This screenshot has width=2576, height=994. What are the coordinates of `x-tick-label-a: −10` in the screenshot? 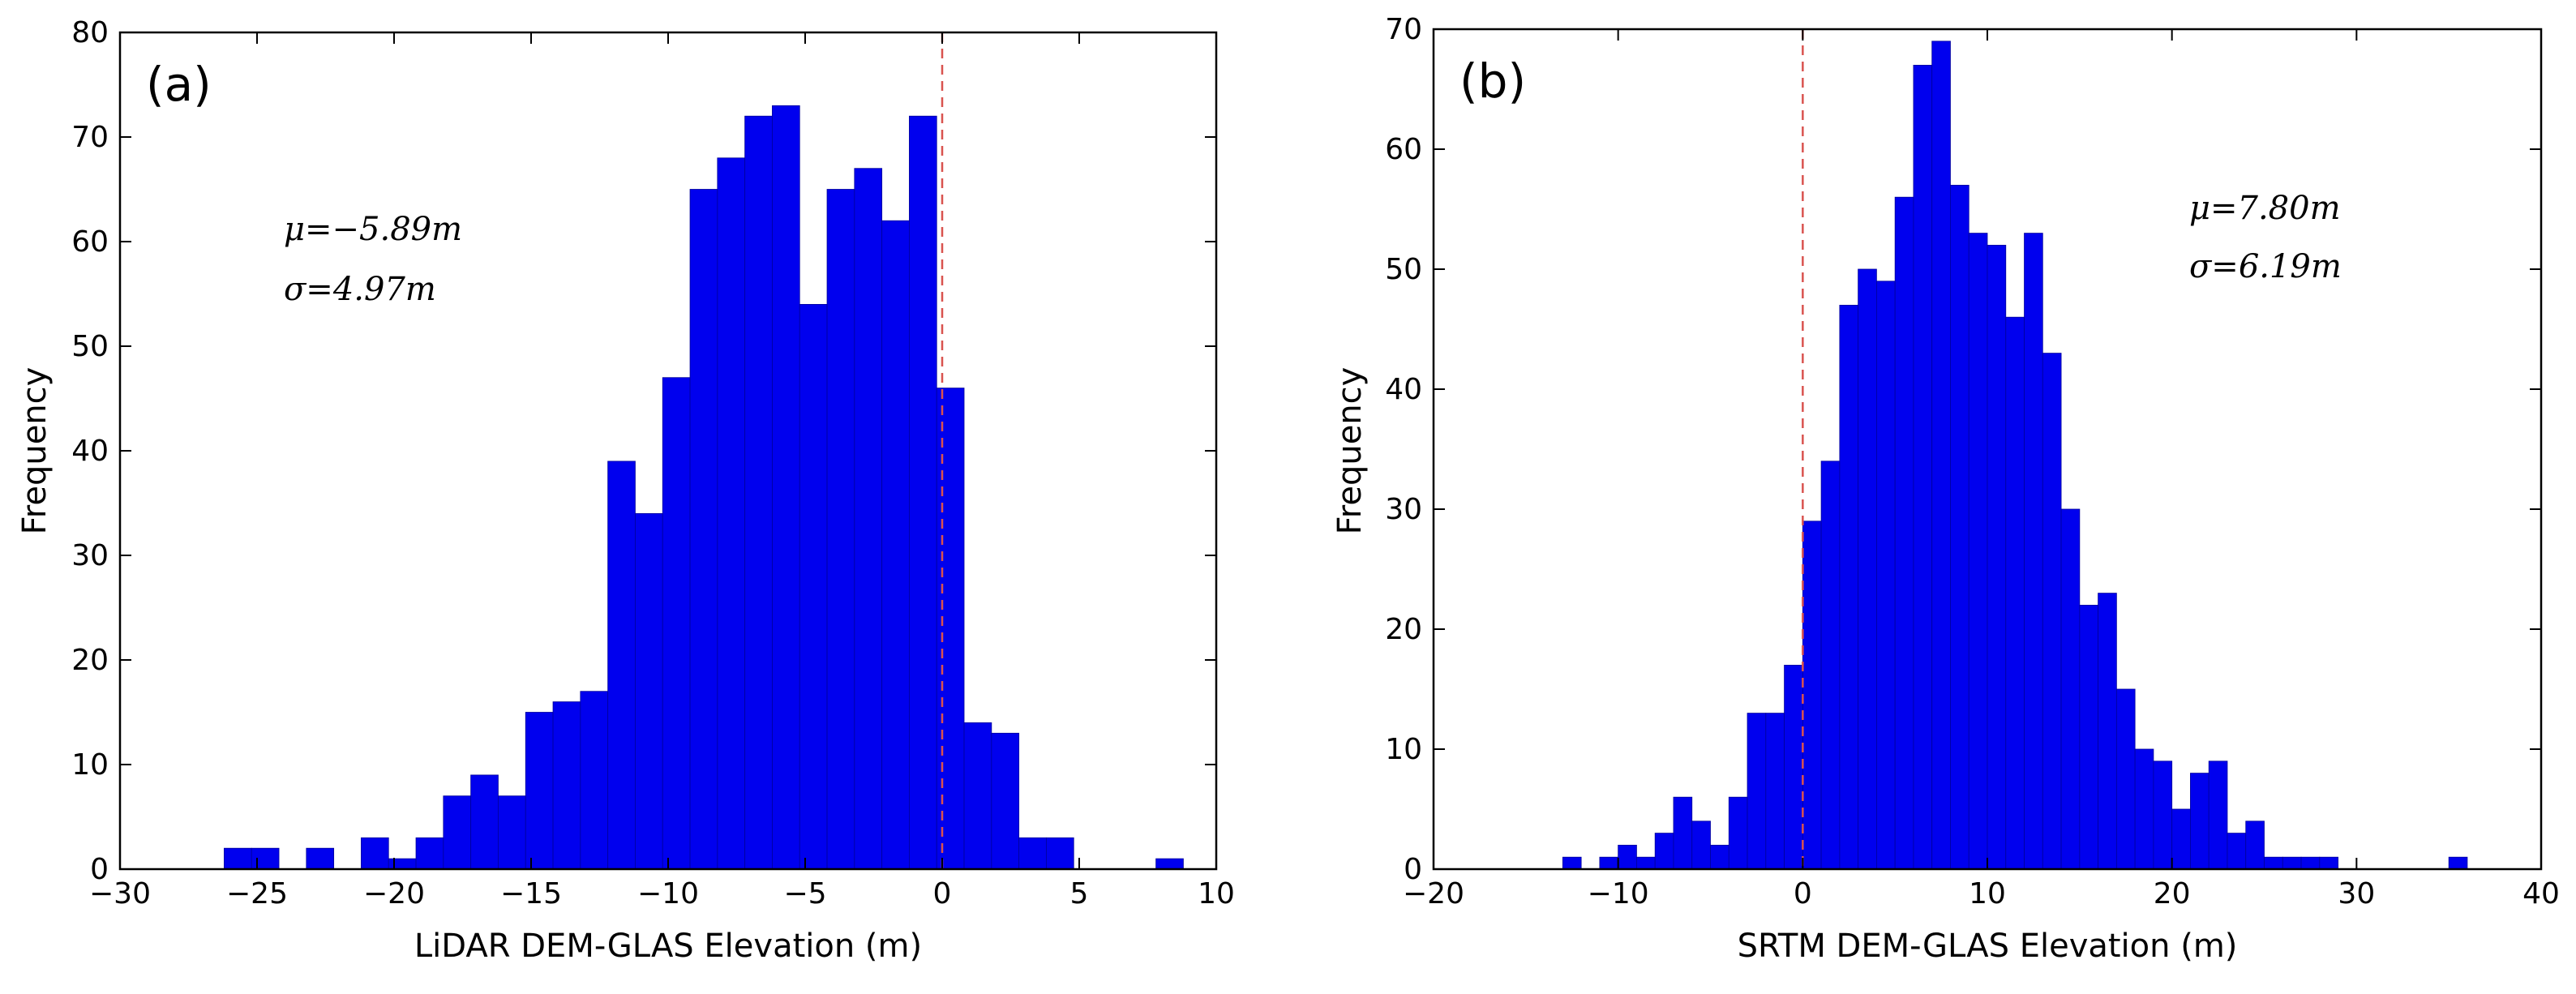 It's located at (668, 893).